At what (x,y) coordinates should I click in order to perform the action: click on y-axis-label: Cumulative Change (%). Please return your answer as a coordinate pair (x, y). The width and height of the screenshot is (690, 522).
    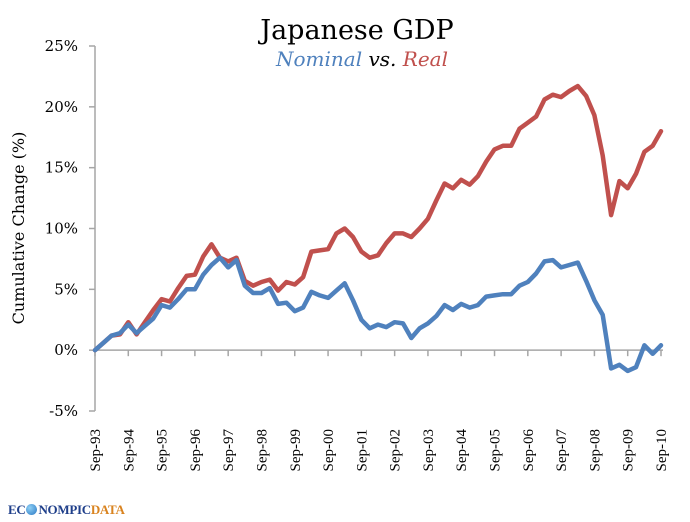
    Looking at the image, I should click on (18, 228).